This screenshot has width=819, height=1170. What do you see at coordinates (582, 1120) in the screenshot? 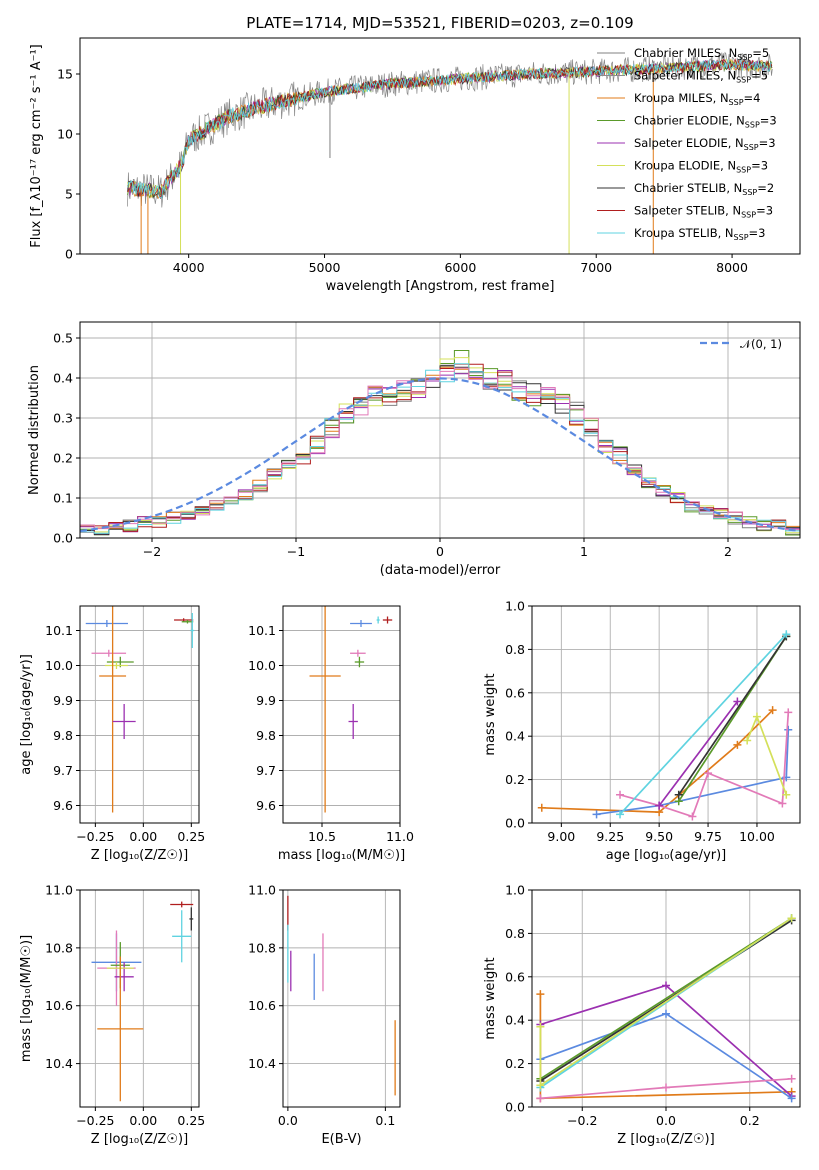
I see `x-tick-label: −0.2` at bounding box center [582, 1120].